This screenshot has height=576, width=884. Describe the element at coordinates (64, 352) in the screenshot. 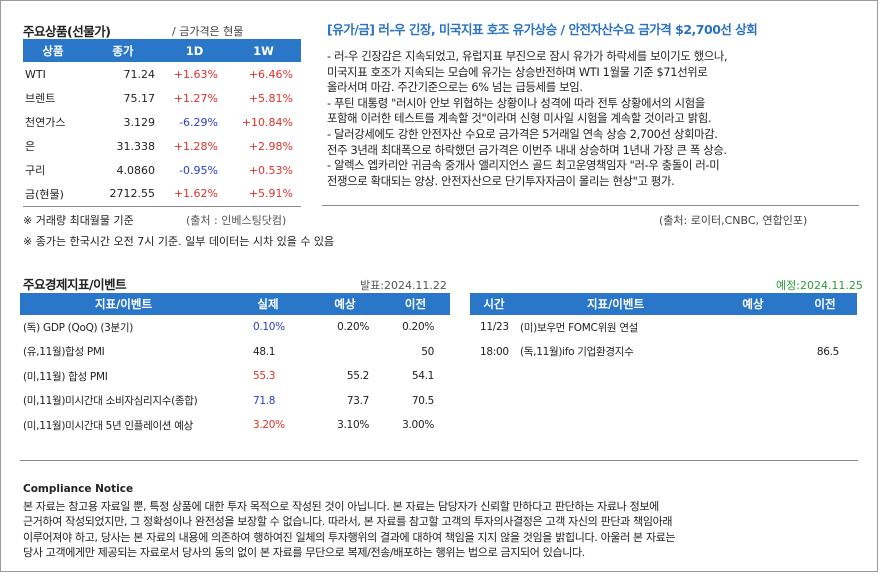

I see `event-name: (유,11월)합성 PMI` at that location.